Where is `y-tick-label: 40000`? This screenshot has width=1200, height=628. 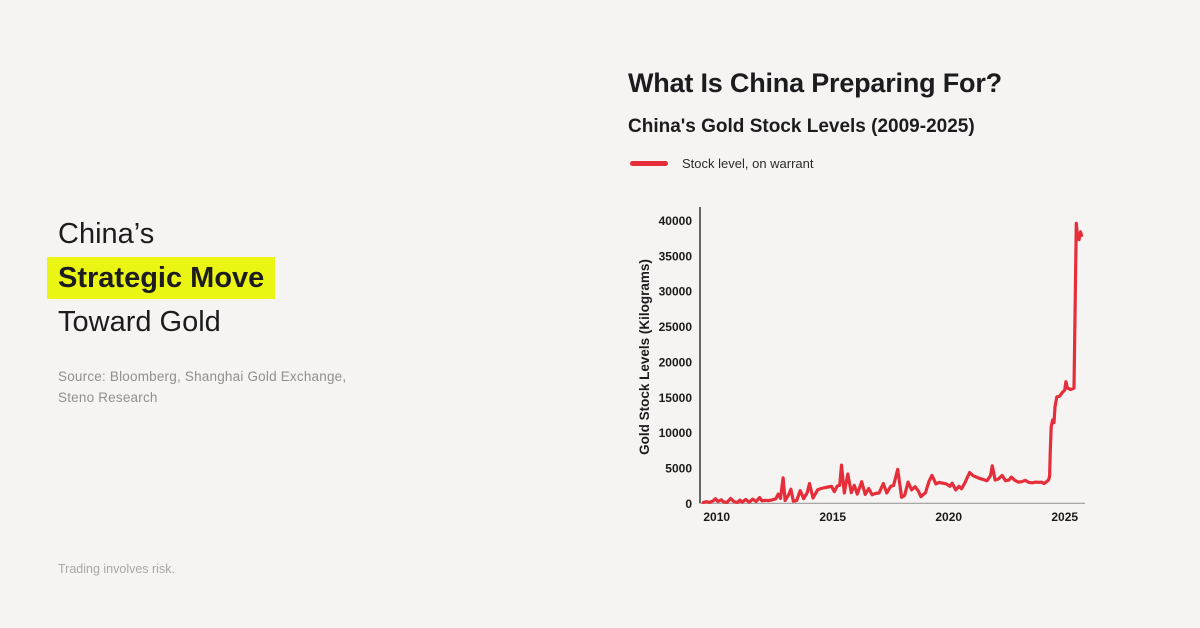
y-tick-label: 40000 is located at coordinates (676, 221).